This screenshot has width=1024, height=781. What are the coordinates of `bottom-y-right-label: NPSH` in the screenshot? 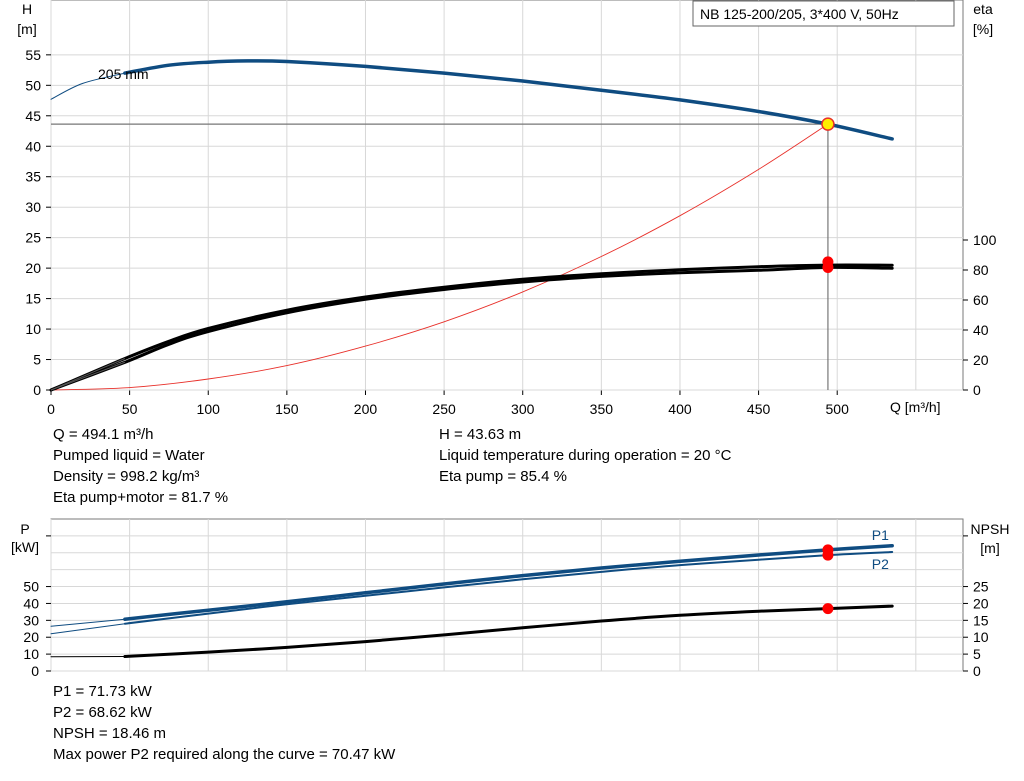 It's located at (990, 529).